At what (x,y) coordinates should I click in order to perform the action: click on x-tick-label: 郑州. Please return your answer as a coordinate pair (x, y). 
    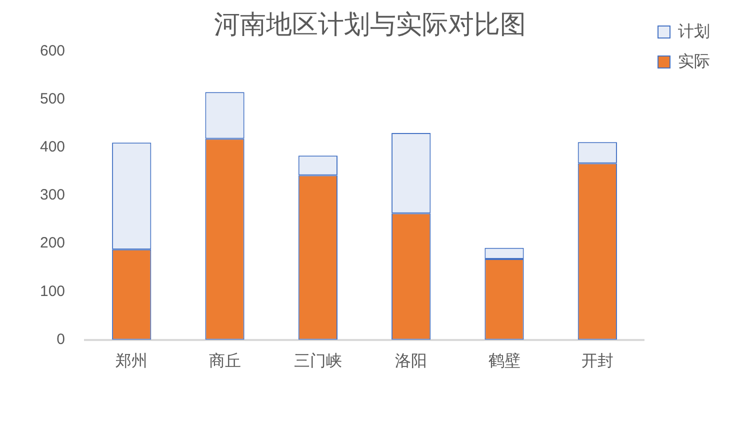
    Looking at the image, I should click on (132, 361).